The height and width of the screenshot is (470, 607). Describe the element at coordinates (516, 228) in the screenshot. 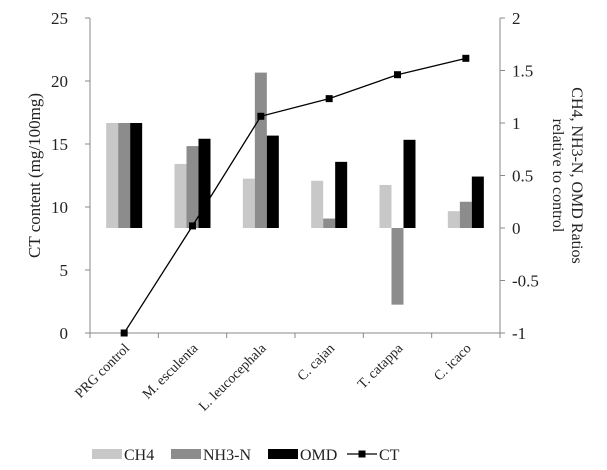

I see `right-tick-label: 0` at that location.